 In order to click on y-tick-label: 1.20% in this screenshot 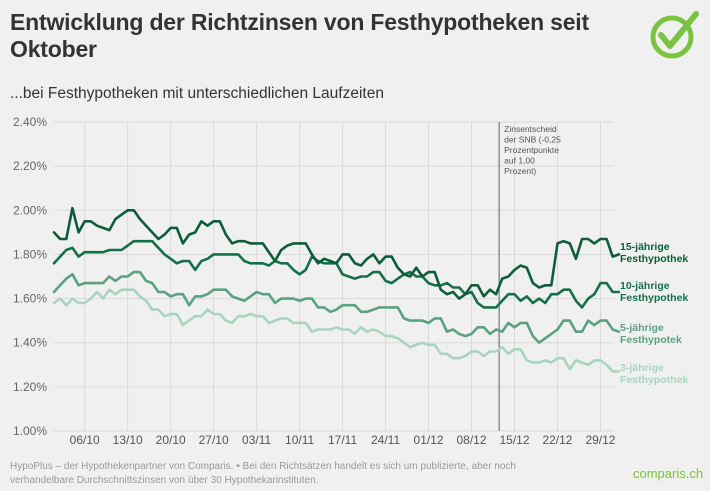, I will do `click(30, 387)`.